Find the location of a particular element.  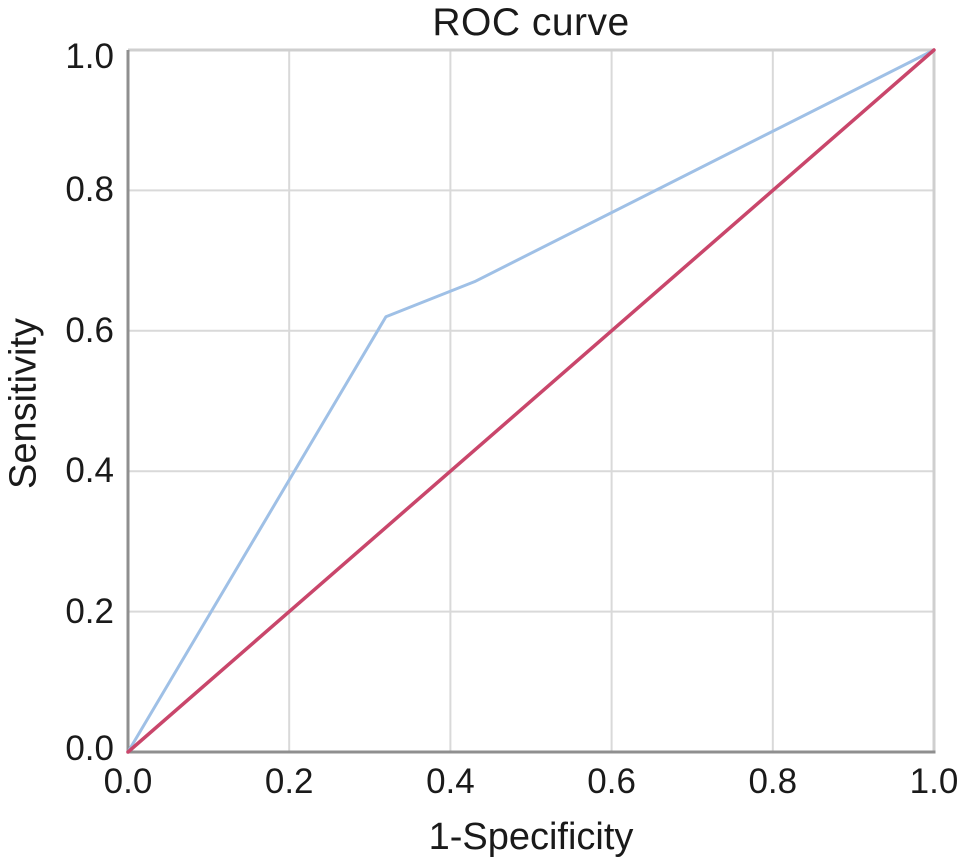

y-tick-label: 0.4 is located at coordinates (89, 471).